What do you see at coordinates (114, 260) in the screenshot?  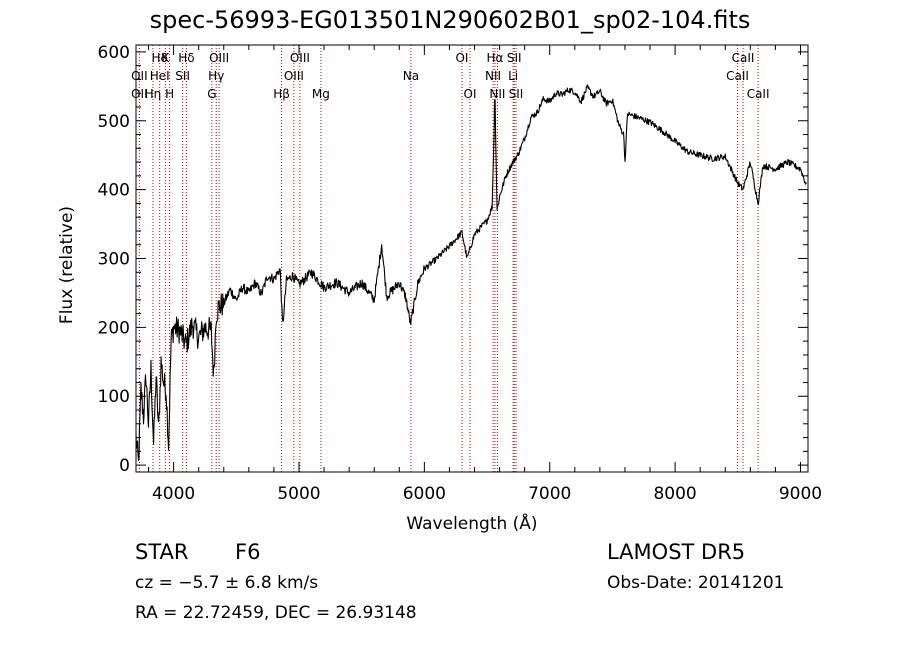 I see `y-tick-label: 300` at bounding box center [114, 260].